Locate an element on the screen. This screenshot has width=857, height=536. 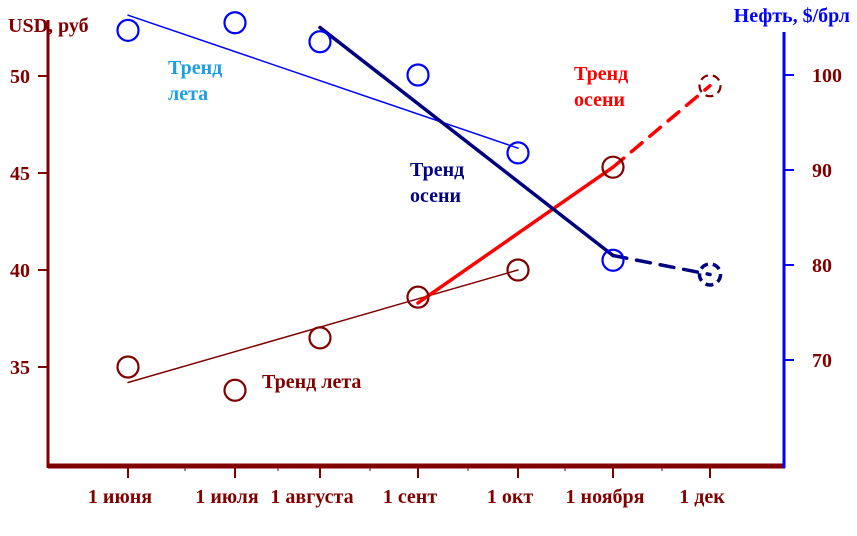
x-tick-label: 1 окт is located at coordinates (510, 497).